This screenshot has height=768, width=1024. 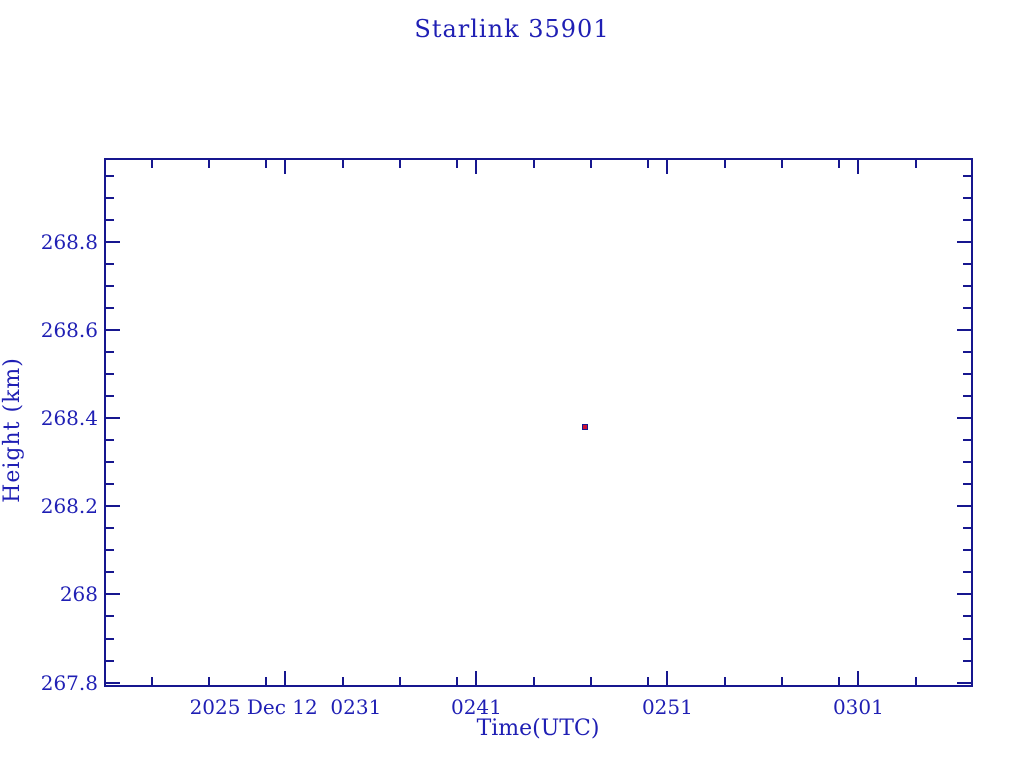 I want to click on y-tick-label: 268, so click(x=78, y=594).